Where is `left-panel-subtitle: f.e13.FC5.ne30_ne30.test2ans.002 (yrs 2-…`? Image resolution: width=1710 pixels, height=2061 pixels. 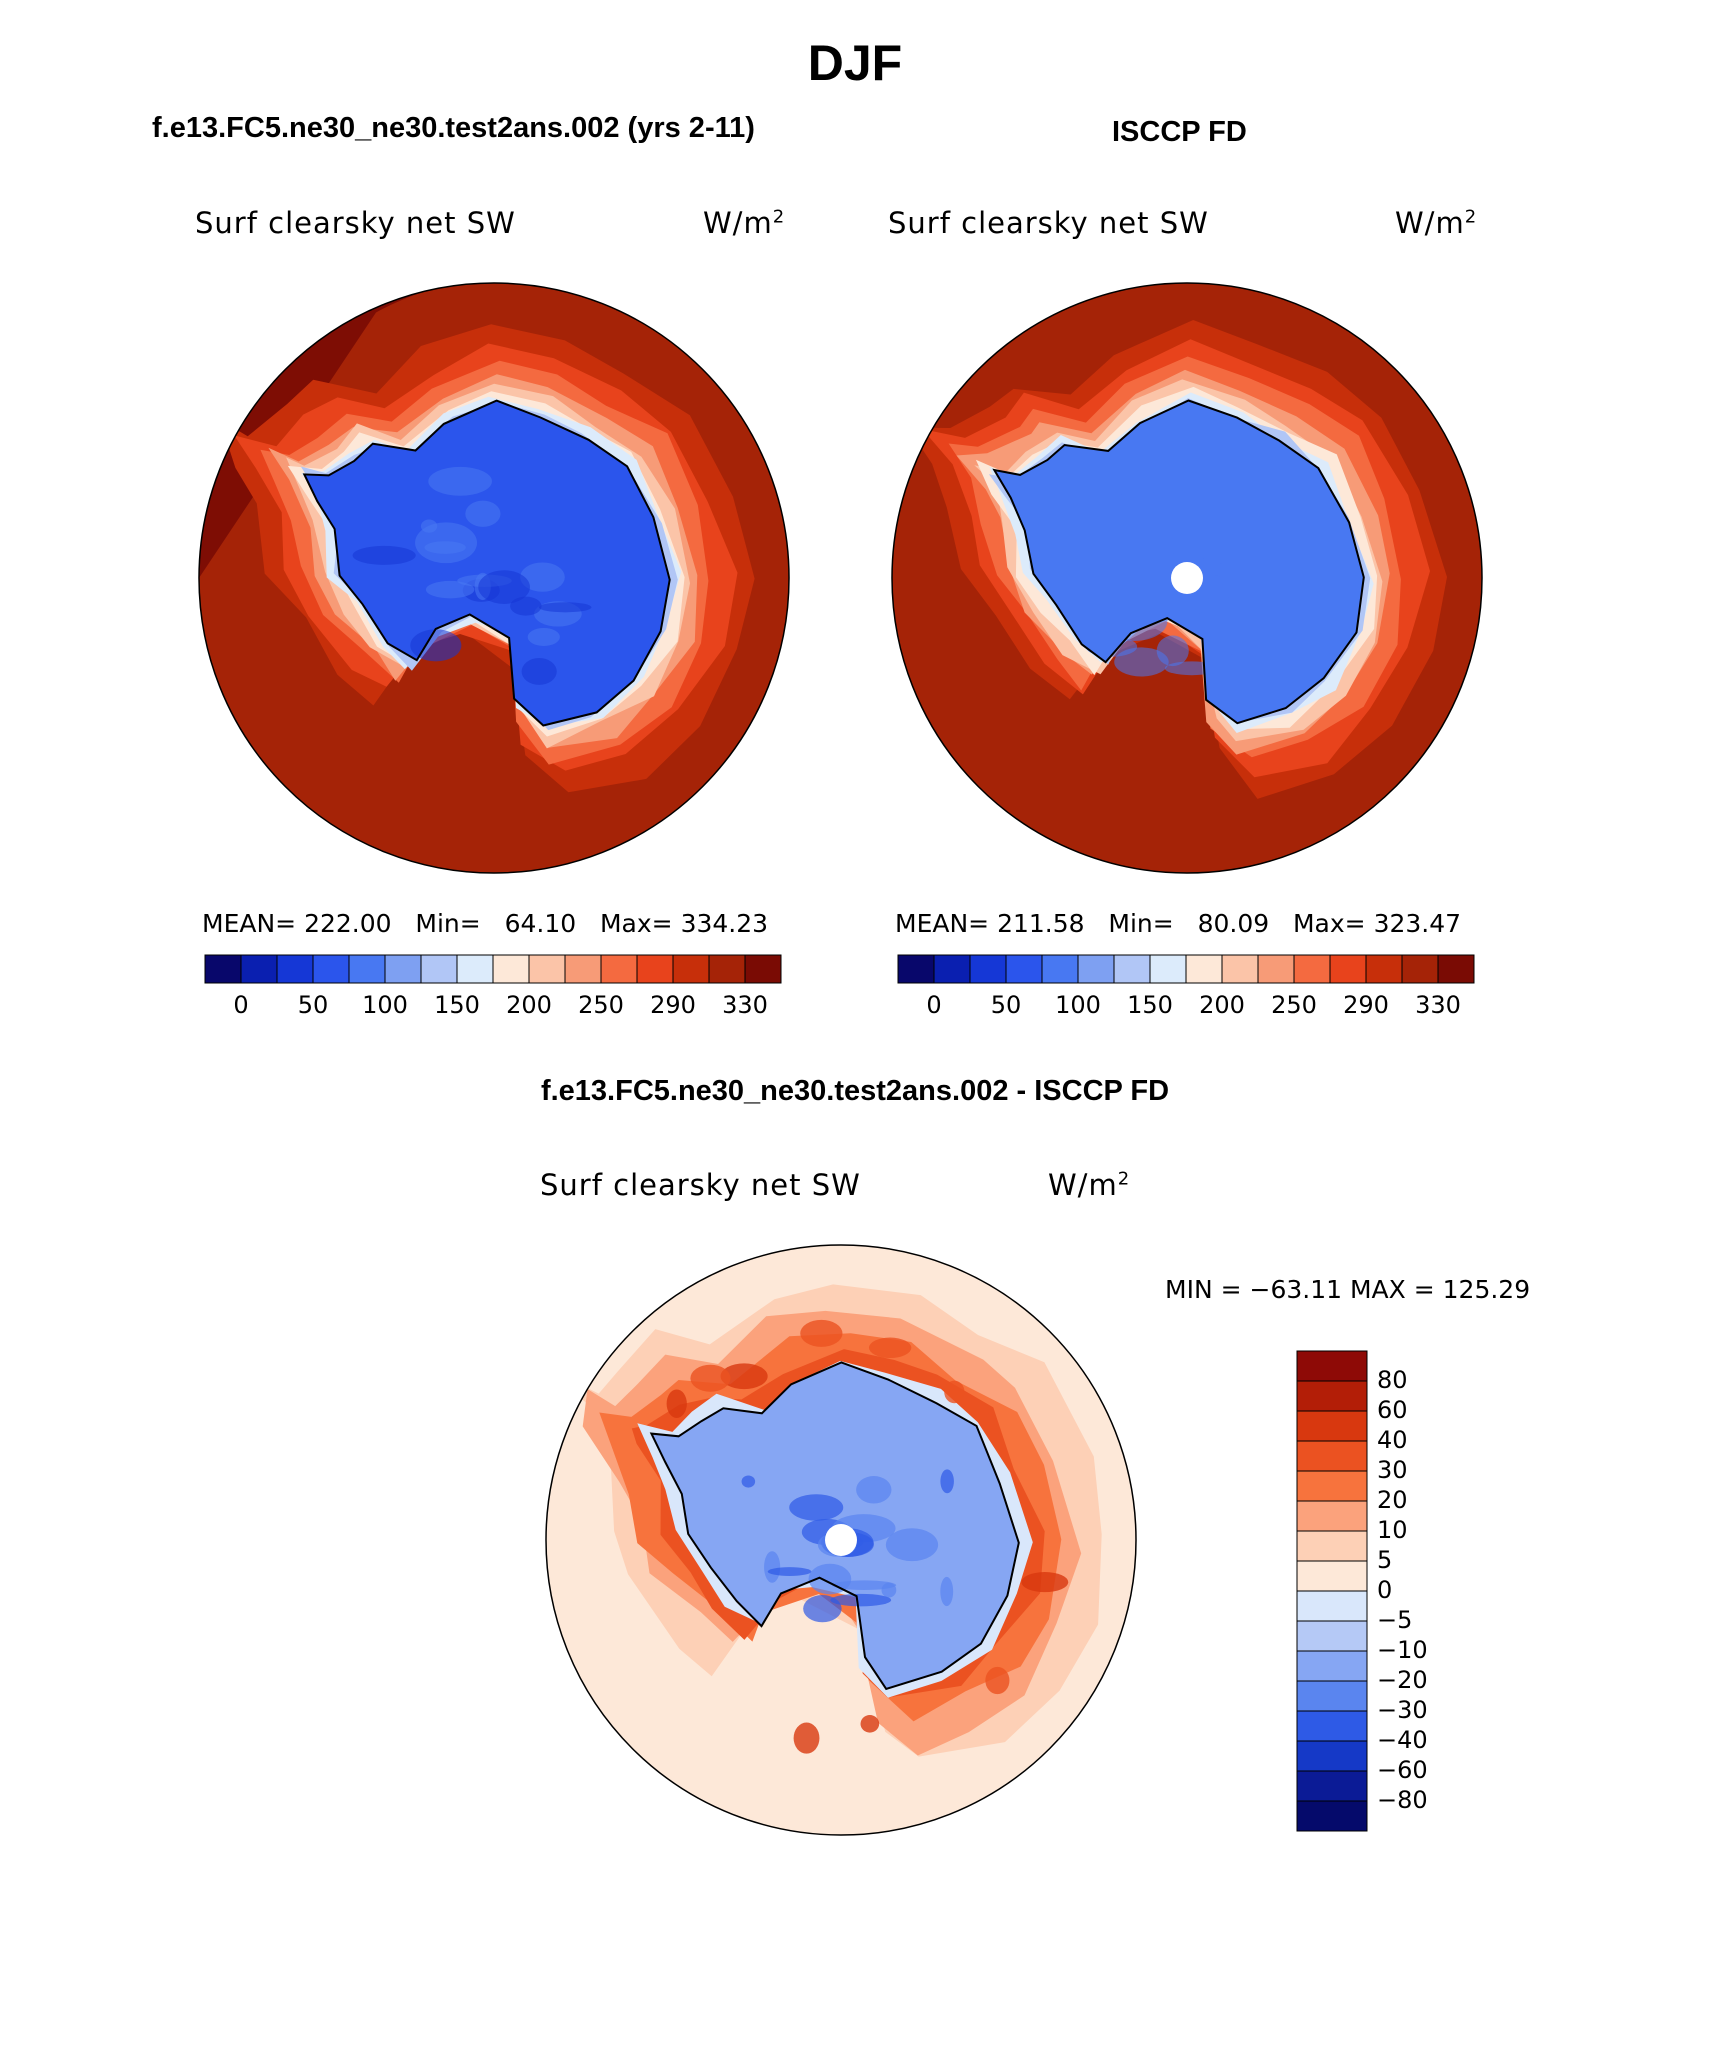 left-panel-subtitle: f.e13.FC5.ne30_ne30.test2ans.002 (yrs 2-… is located at coordinates (453, 128).